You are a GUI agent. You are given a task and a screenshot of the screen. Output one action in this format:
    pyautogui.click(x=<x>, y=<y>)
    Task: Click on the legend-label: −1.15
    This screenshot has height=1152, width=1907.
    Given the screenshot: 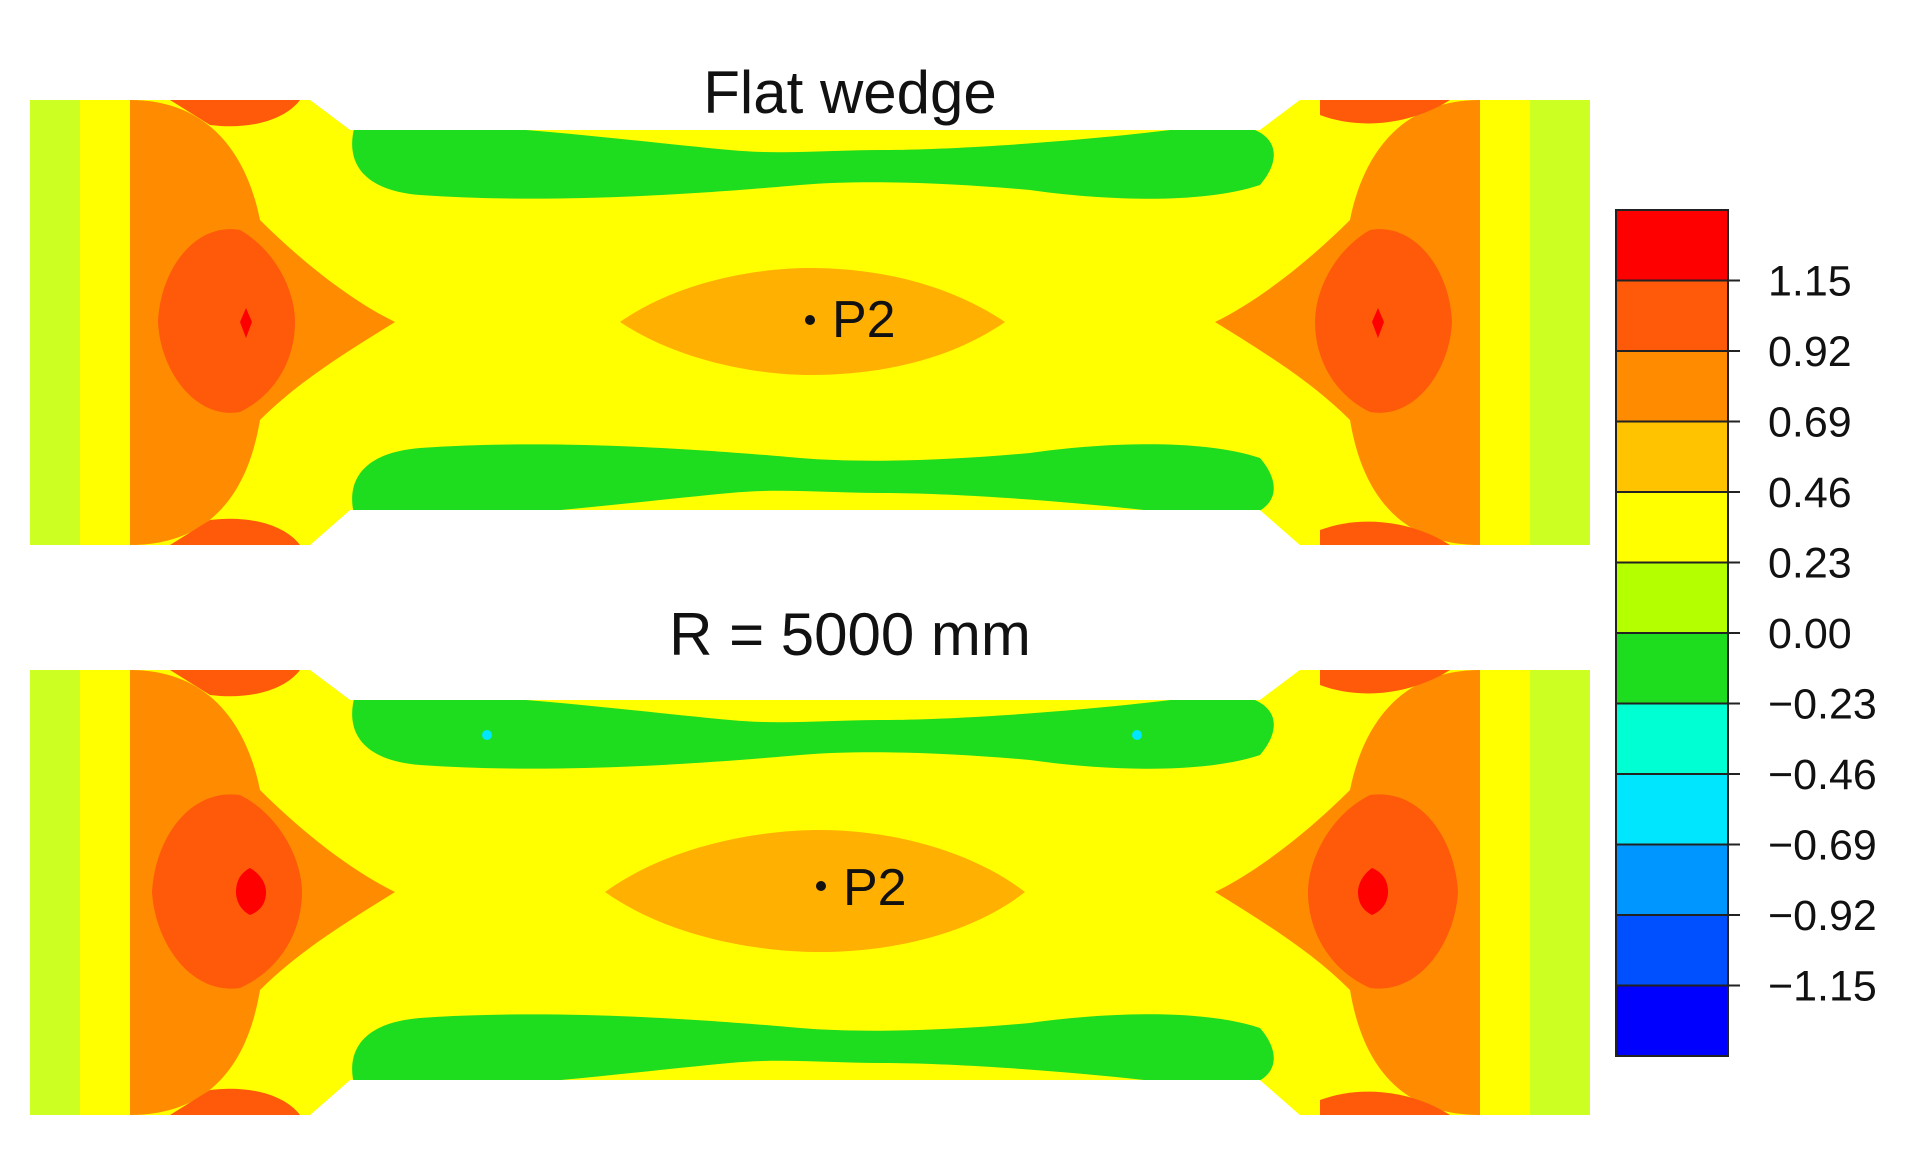 What is the action you would take?
    pyautogui.click(x=1822, y=987)
    